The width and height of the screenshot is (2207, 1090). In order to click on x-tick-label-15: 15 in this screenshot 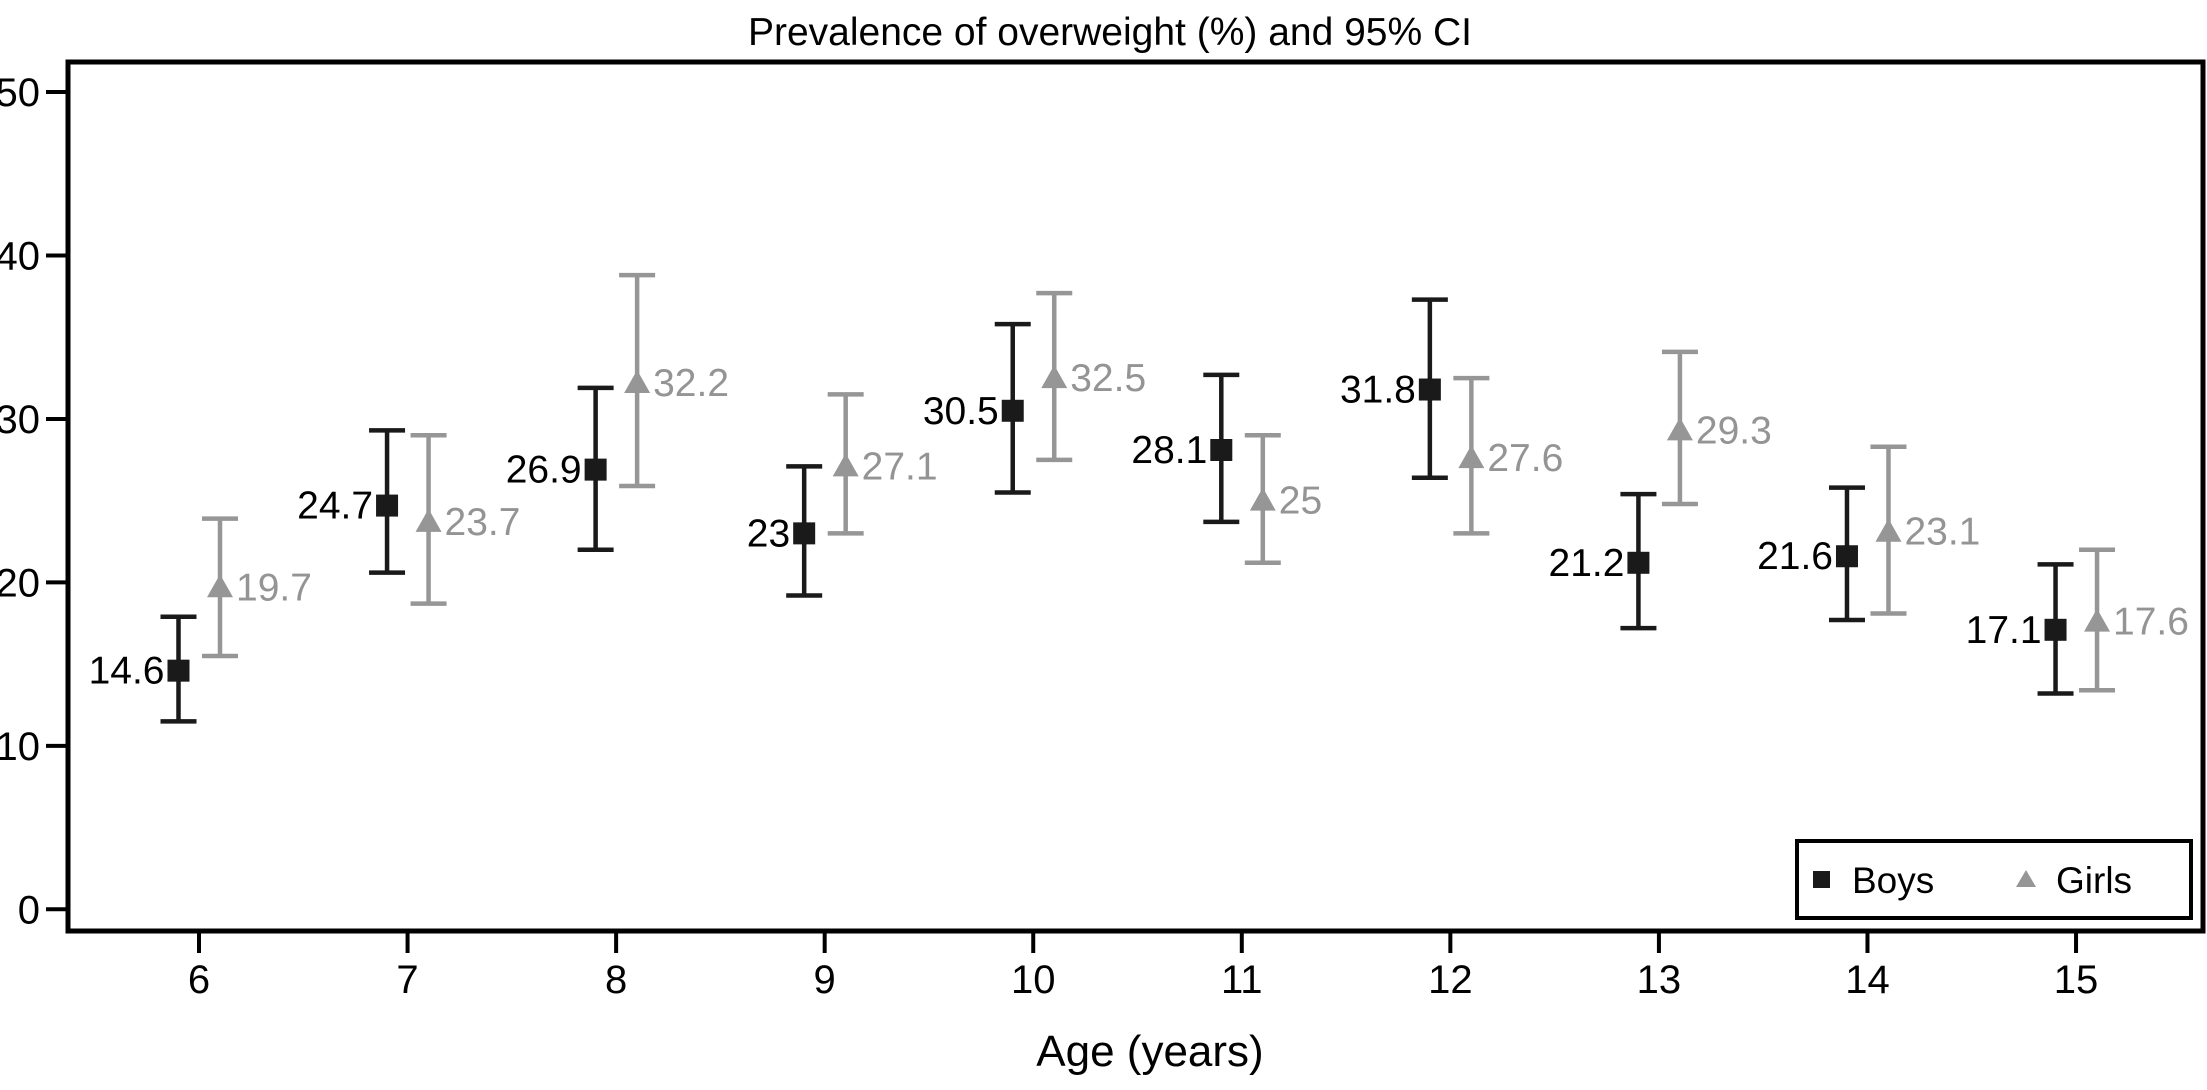, I will do `click(2076, 980)`.